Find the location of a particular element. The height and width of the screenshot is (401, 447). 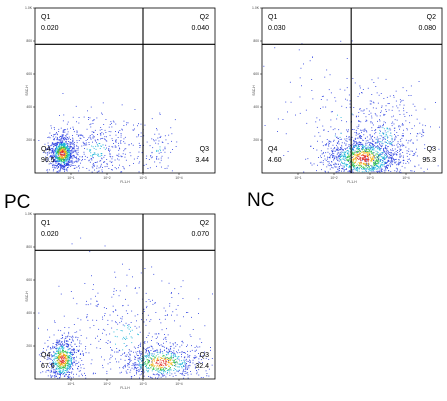

quadrant-name: Q3 is located at coordinates (431, 149).